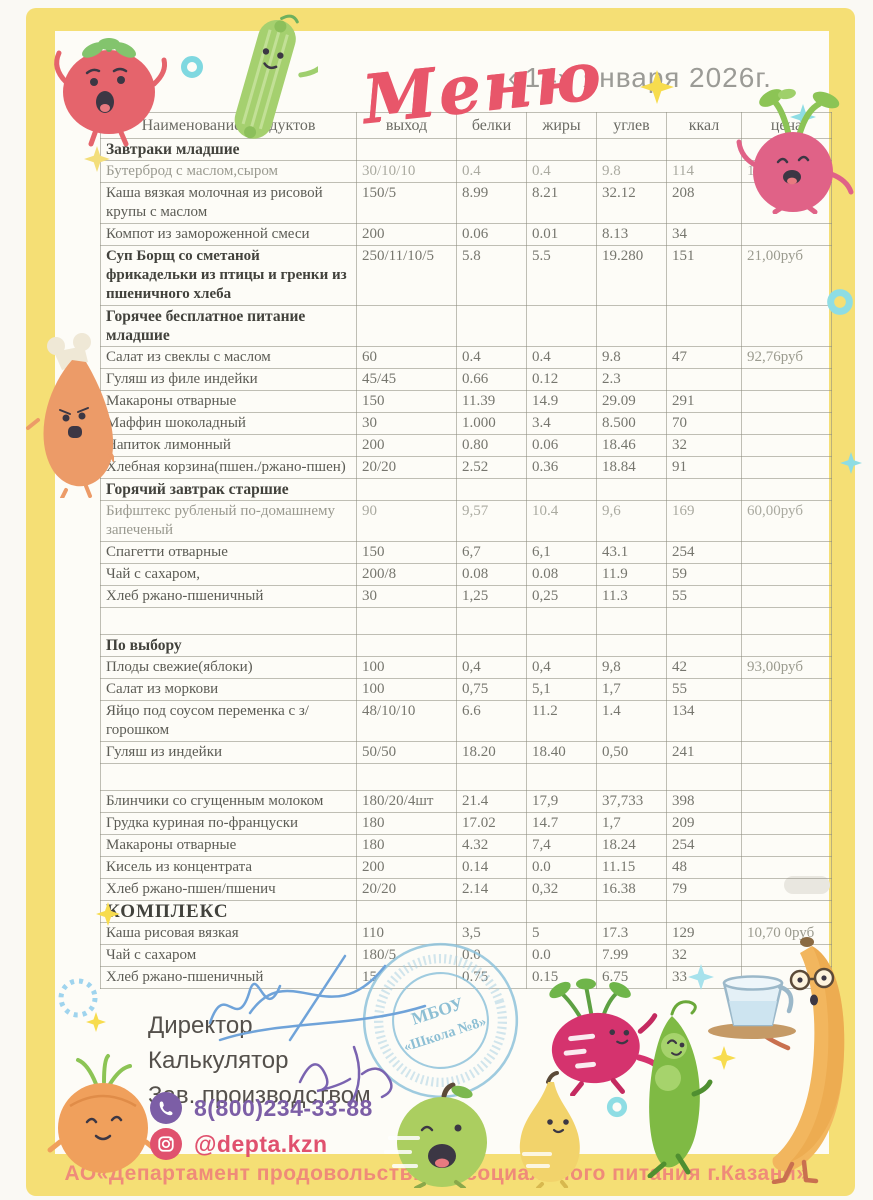 The image size is (873, 1200). Describe the element at coordinates (228, 521) in the screenshot. I see `product-name-cell: Бифштекс рубленый по-домашнему запеченый` at that location.